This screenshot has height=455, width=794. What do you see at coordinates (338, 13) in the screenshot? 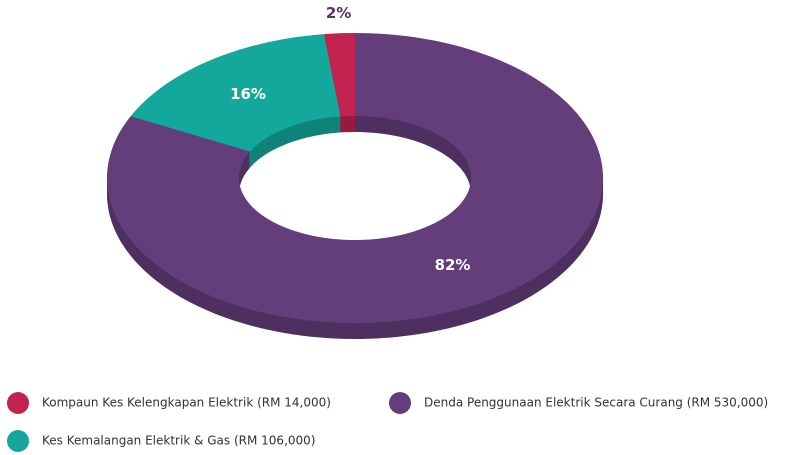
I see `data-label: 2%` at bounding box center [338, 13].